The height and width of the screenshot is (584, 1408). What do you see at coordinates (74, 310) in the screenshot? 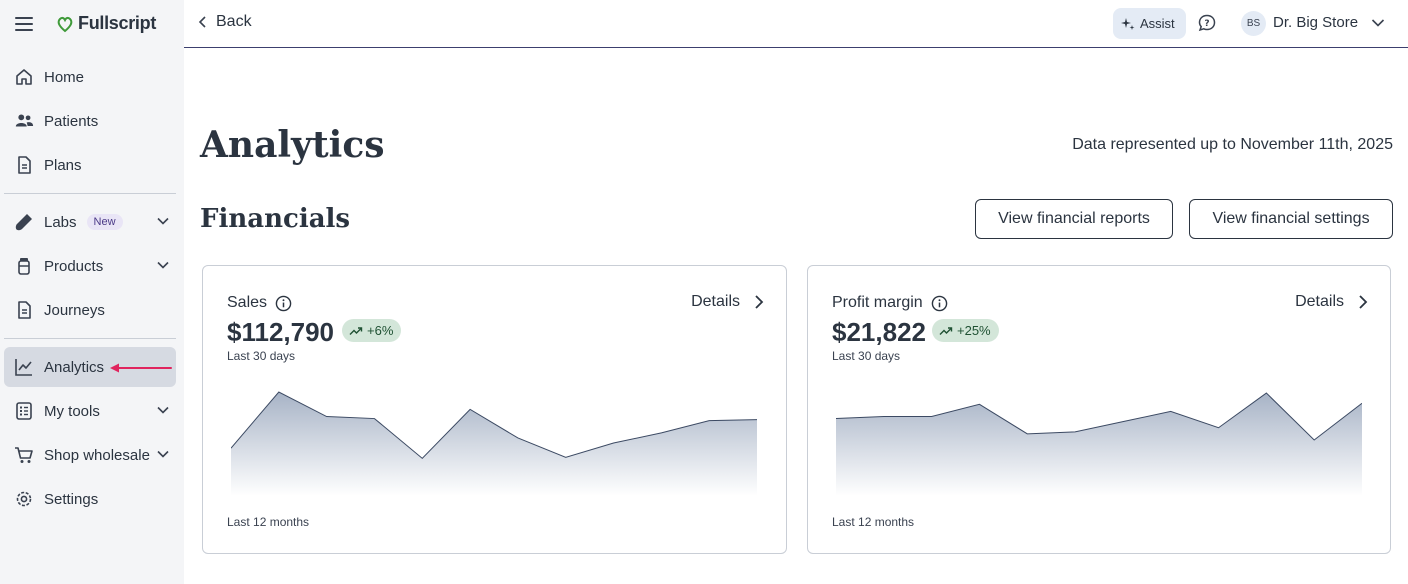
I see `sidebar-item-label: Journeys` at bounding box center [74, 310].